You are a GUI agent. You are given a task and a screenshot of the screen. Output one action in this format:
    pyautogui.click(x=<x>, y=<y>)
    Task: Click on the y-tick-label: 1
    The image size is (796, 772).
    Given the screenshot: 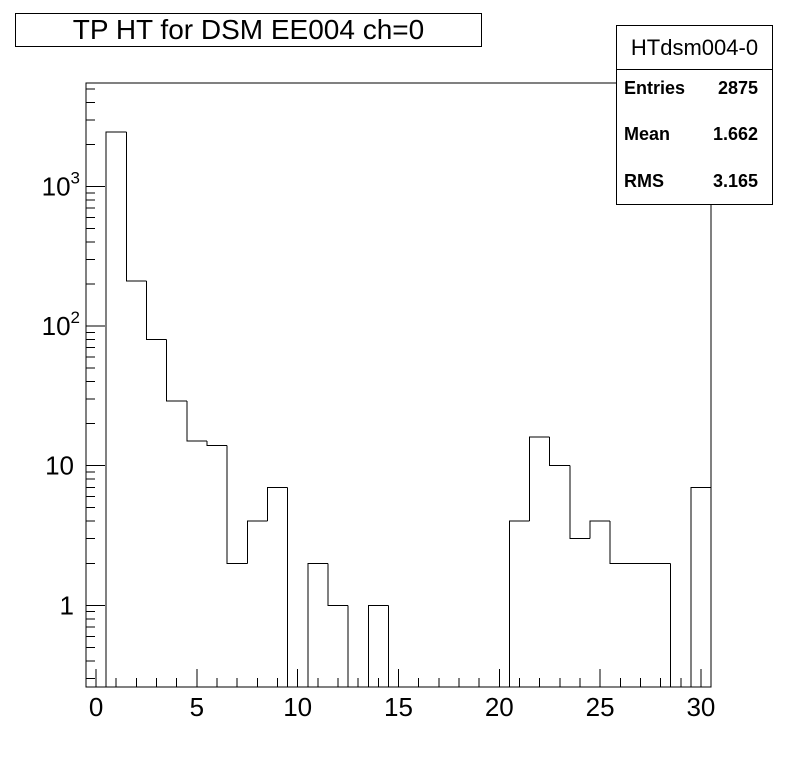 What is the action you would take?
    pyautogui.click(x=67, y=605)
    